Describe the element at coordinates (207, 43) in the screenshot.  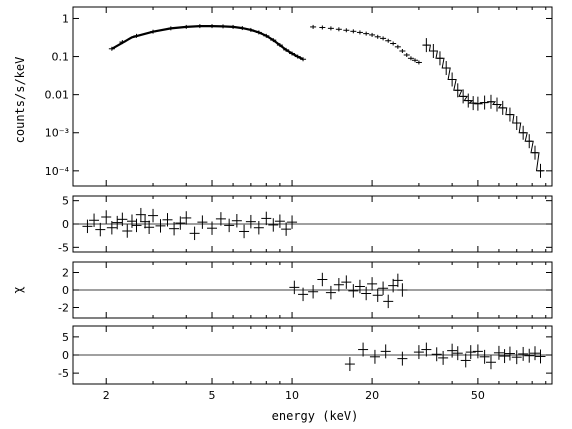
I see `model-curve-low` at that location.